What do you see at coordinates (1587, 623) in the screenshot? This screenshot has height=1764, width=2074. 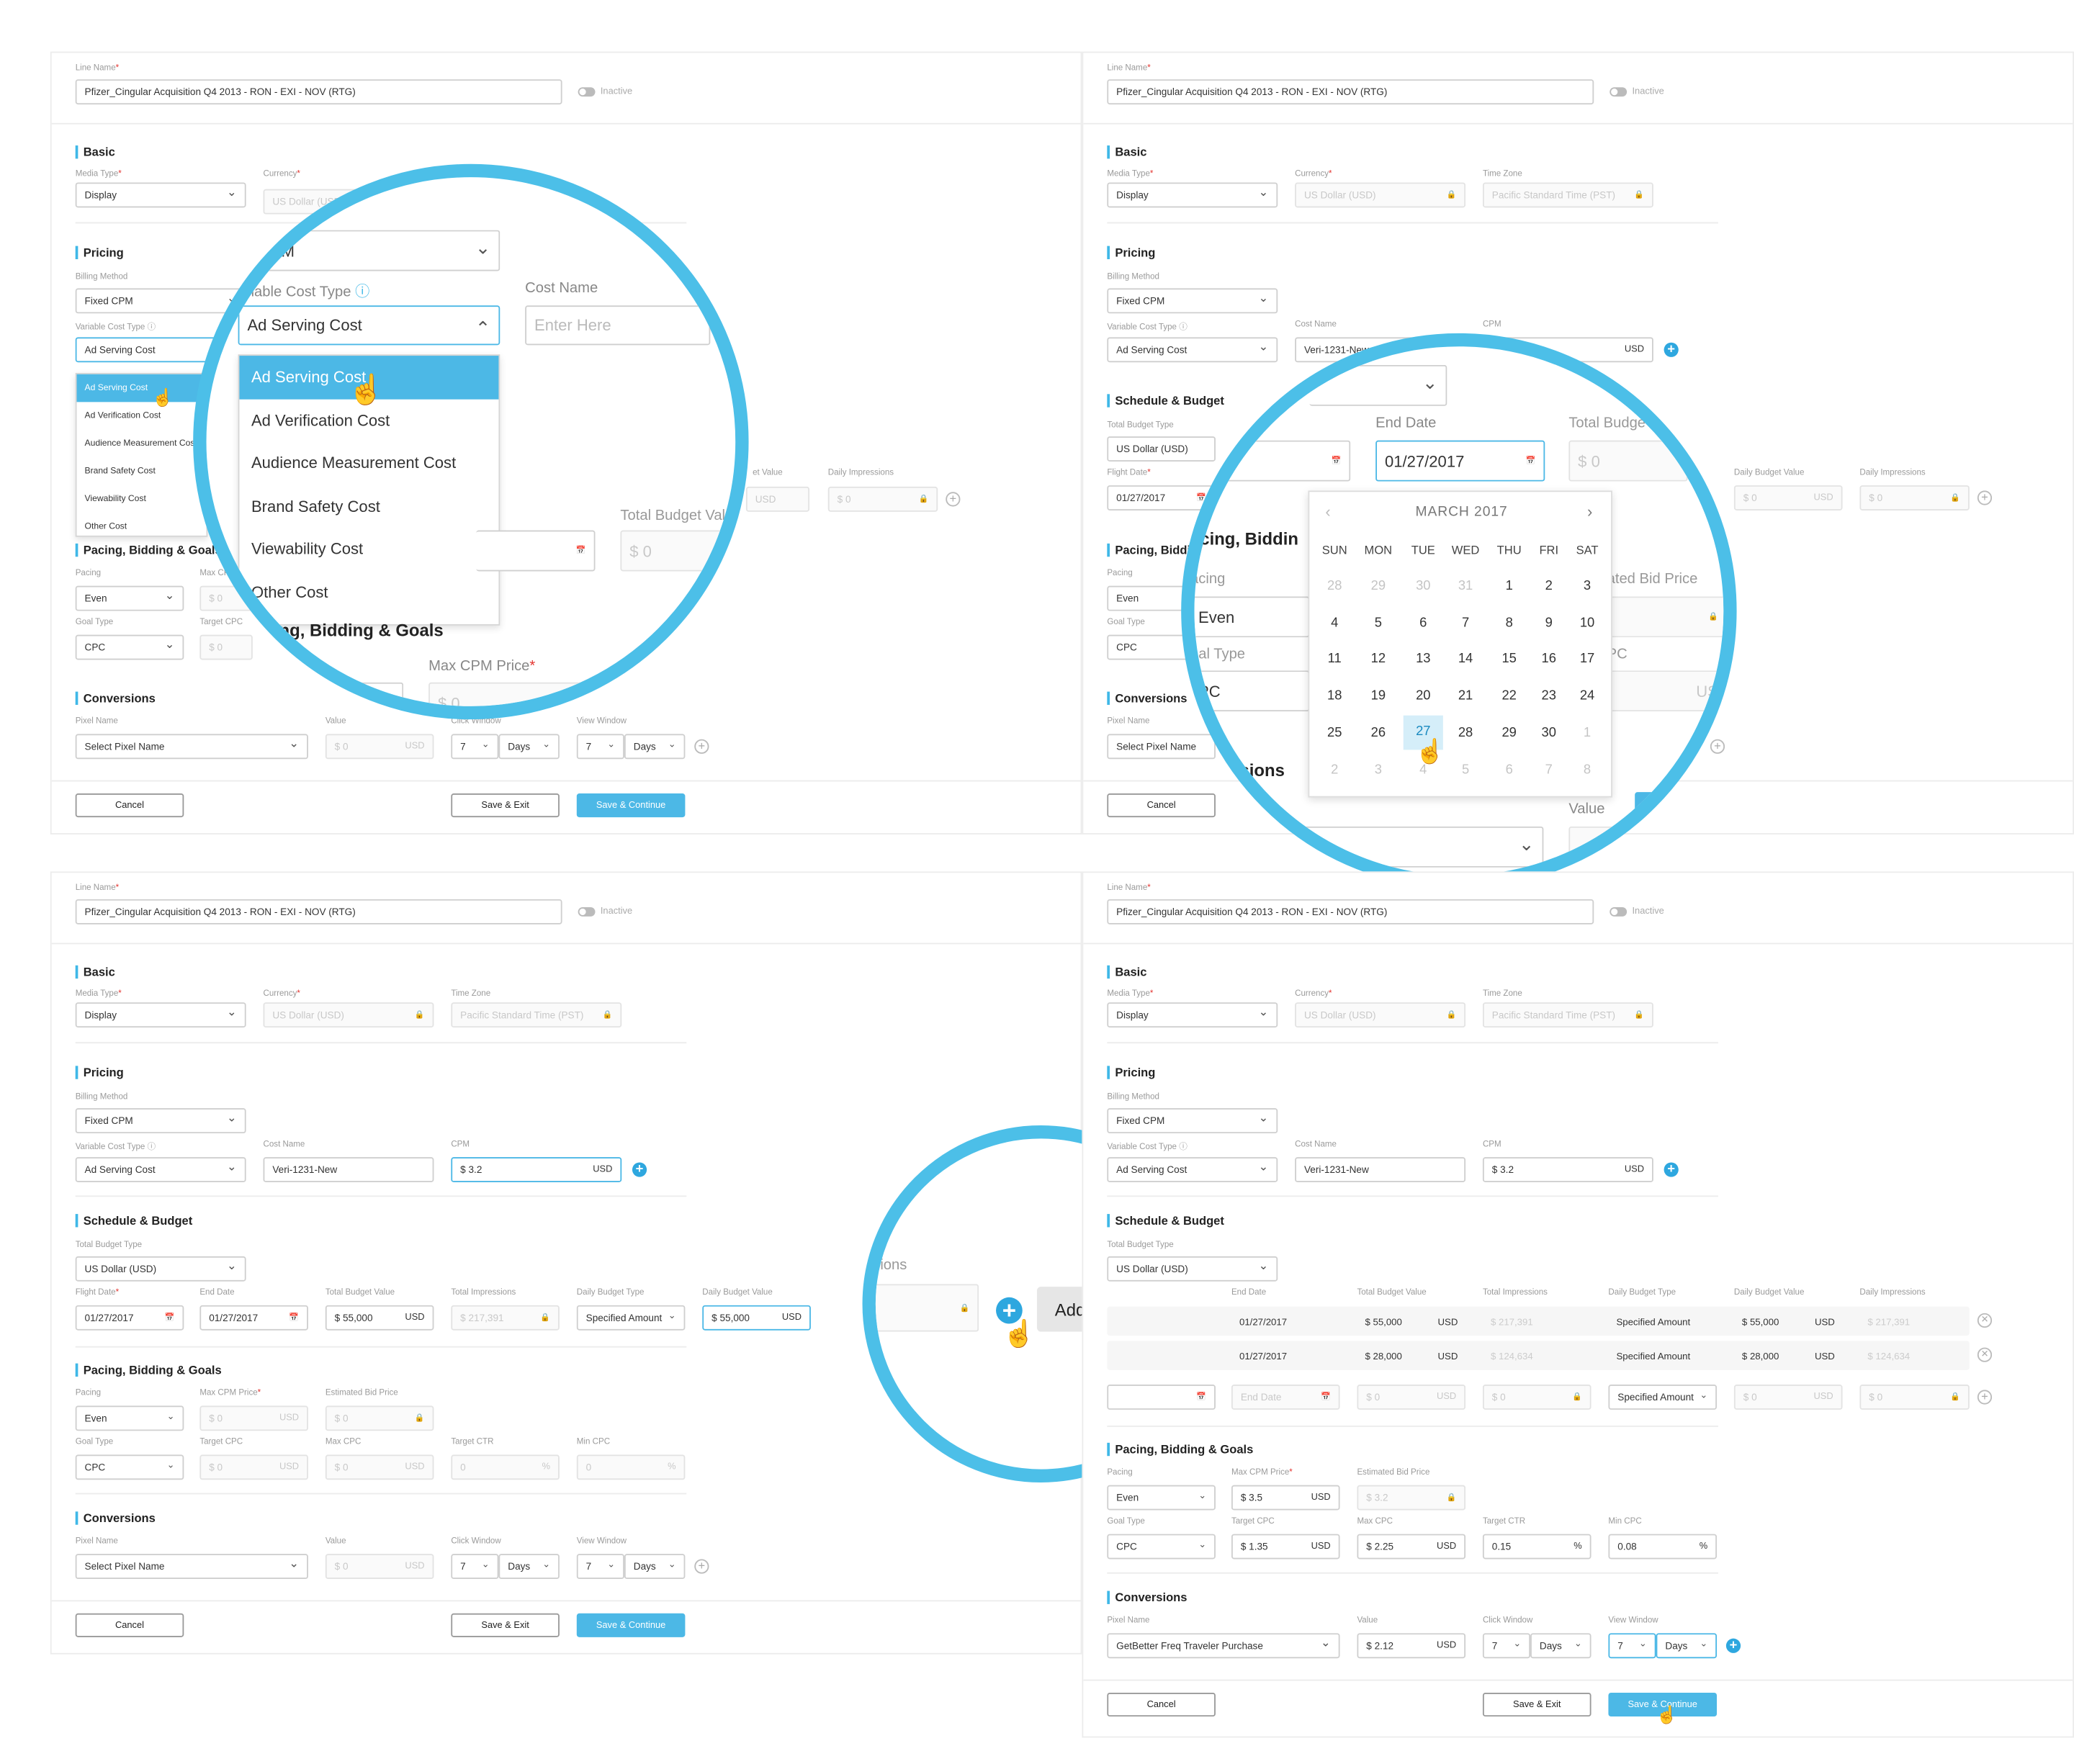 I see `calendar-day: 10` at bounding box center [1587, 623].